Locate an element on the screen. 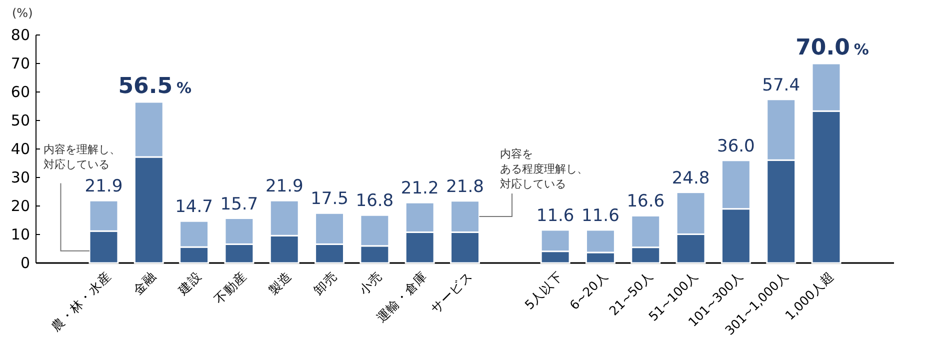 This screenshot has width=936, height=353. total-label: 21.8 is located at coordinates (465, 186).